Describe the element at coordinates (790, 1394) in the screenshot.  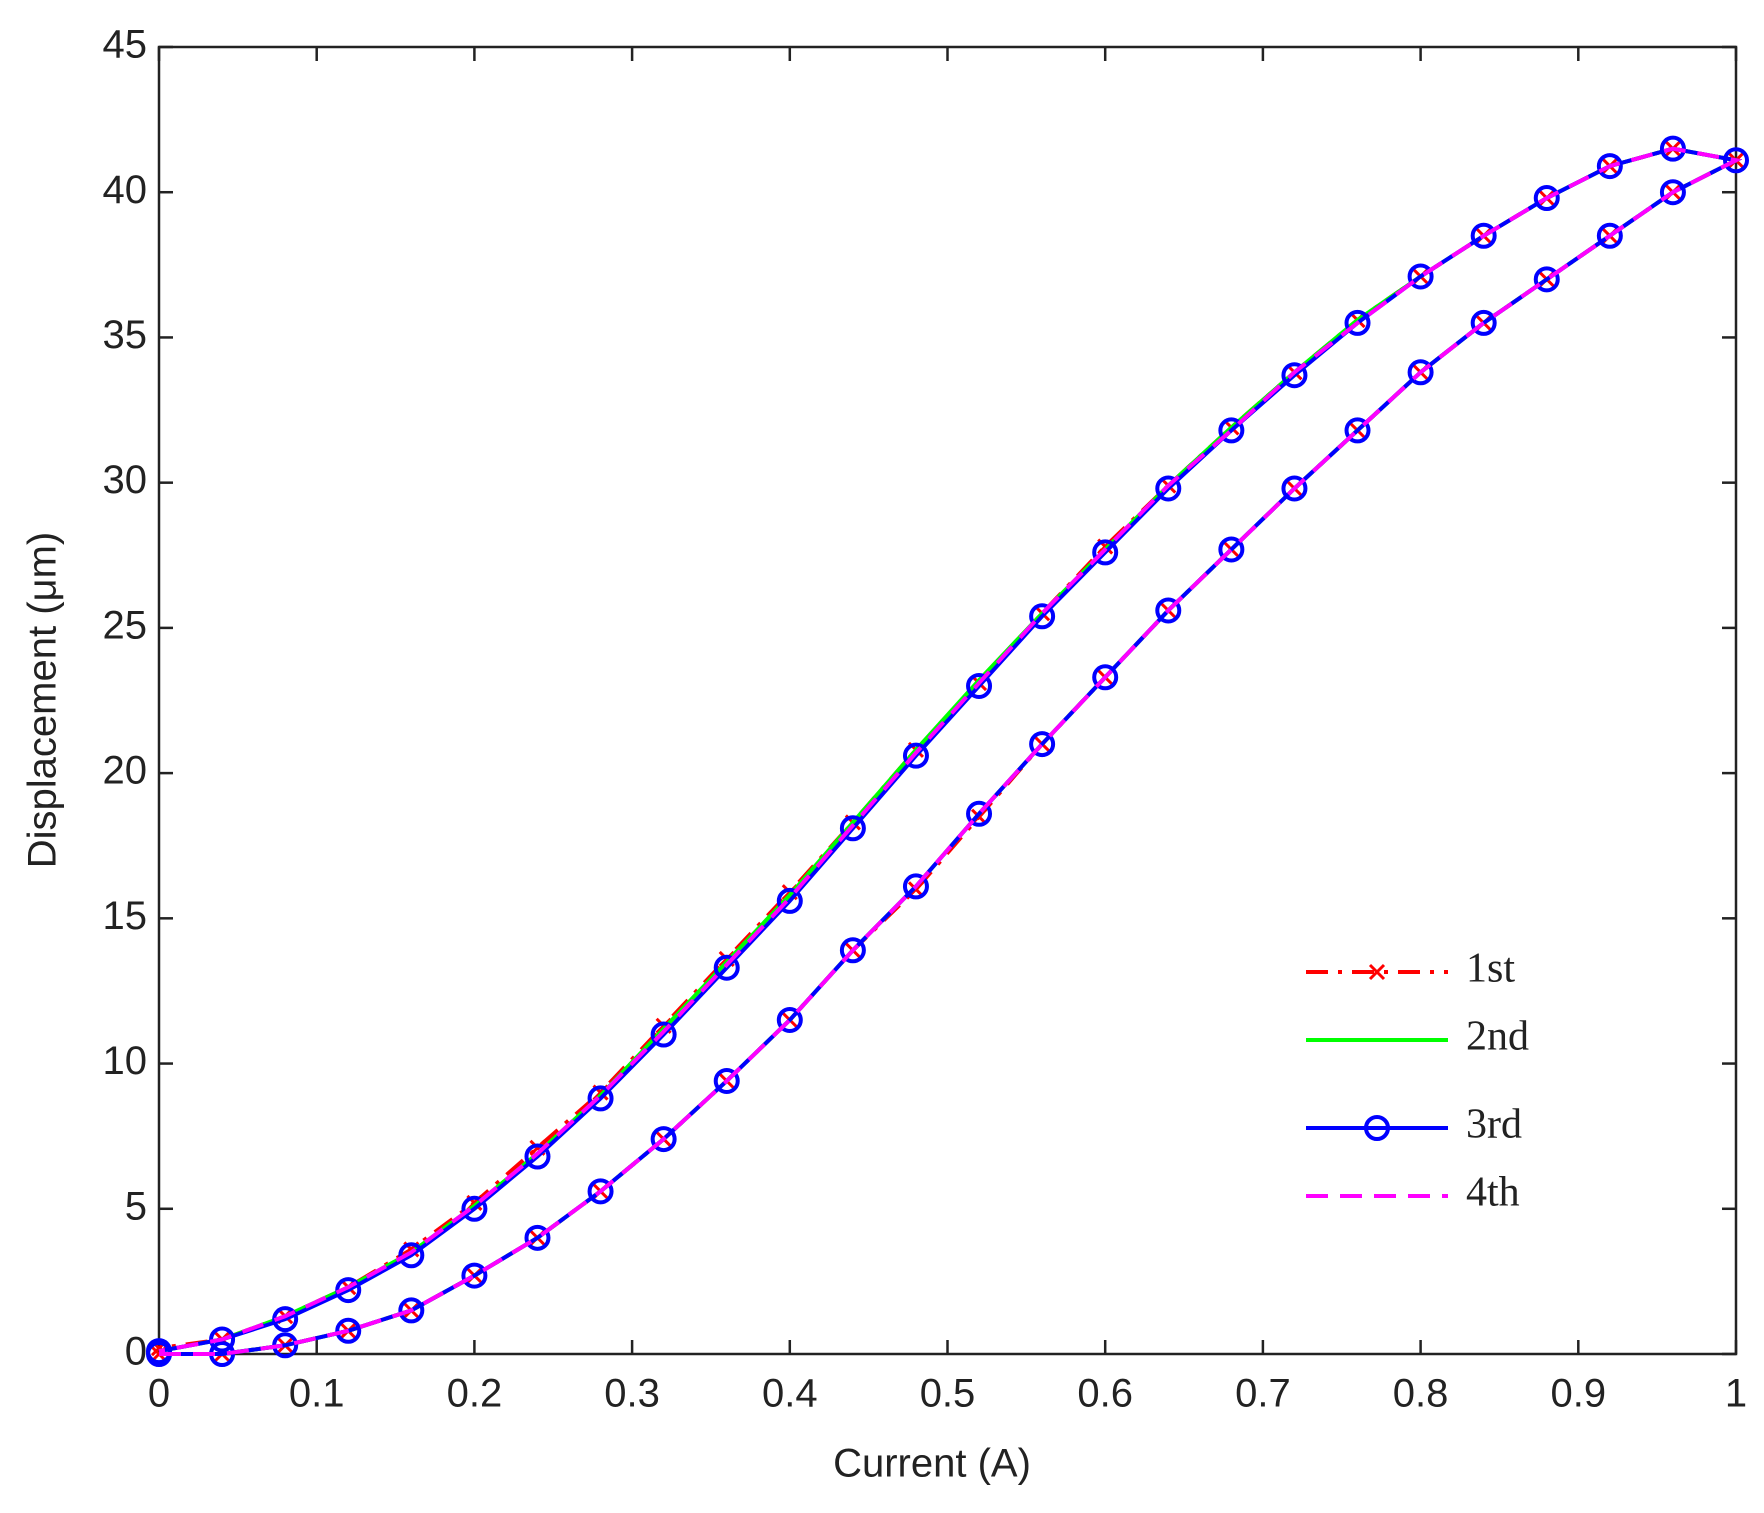
I see `x-tick-label: 0.4` at that location.